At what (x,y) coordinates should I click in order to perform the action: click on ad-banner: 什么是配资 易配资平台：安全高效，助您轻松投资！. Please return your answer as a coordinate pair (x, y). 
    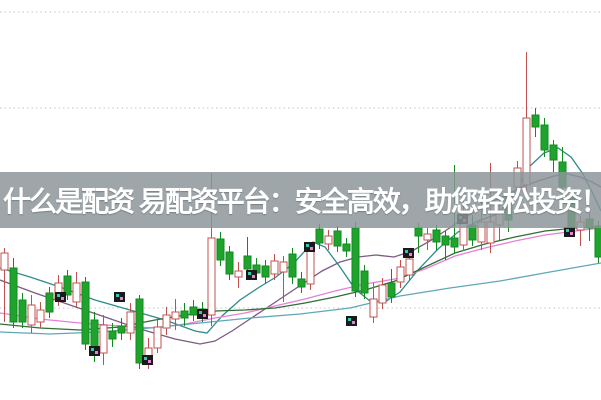
    Looking at the image, I should click on (300, 200).